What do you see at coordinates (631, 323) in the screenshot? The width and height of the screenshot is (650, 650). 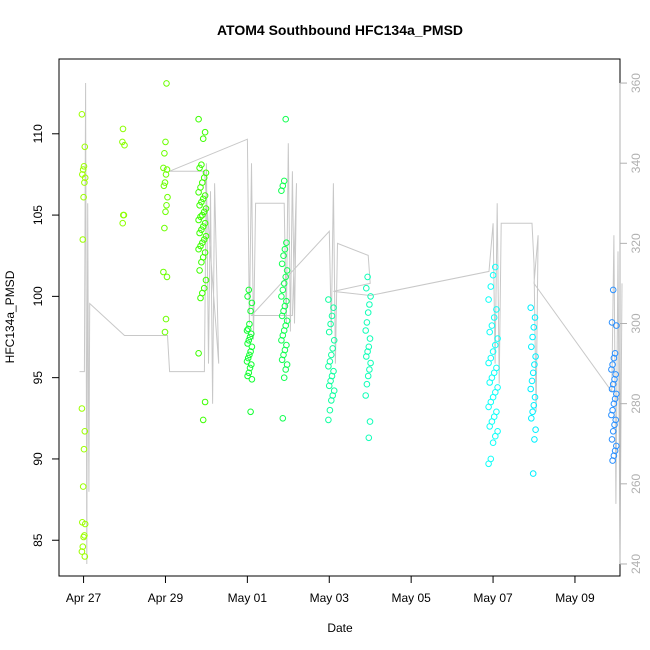 I see `y-axis-right: 240 260 280 300 320 340 360` at bounding box center [631, 323].